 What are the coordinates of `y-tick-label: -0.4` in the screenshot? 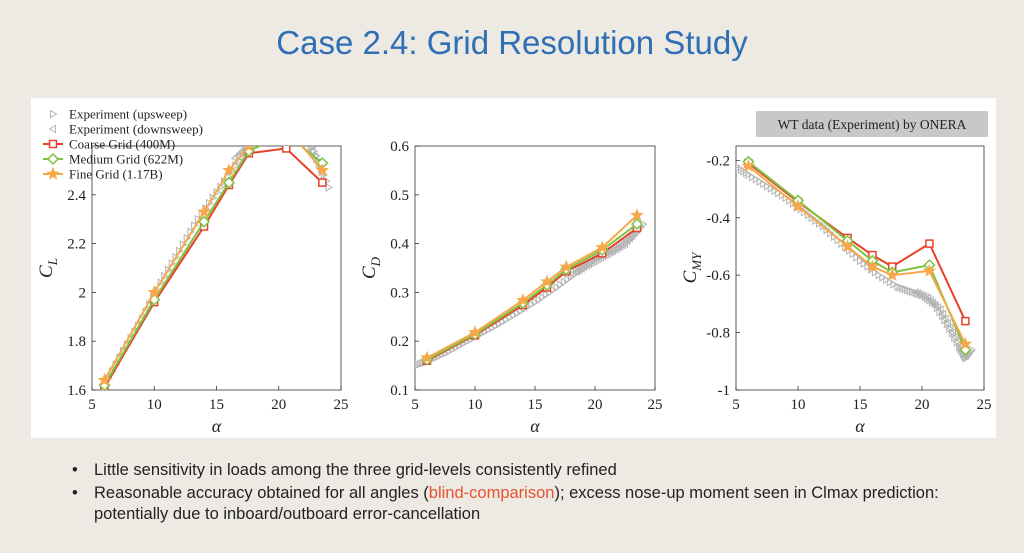 It's located at (718, 219).